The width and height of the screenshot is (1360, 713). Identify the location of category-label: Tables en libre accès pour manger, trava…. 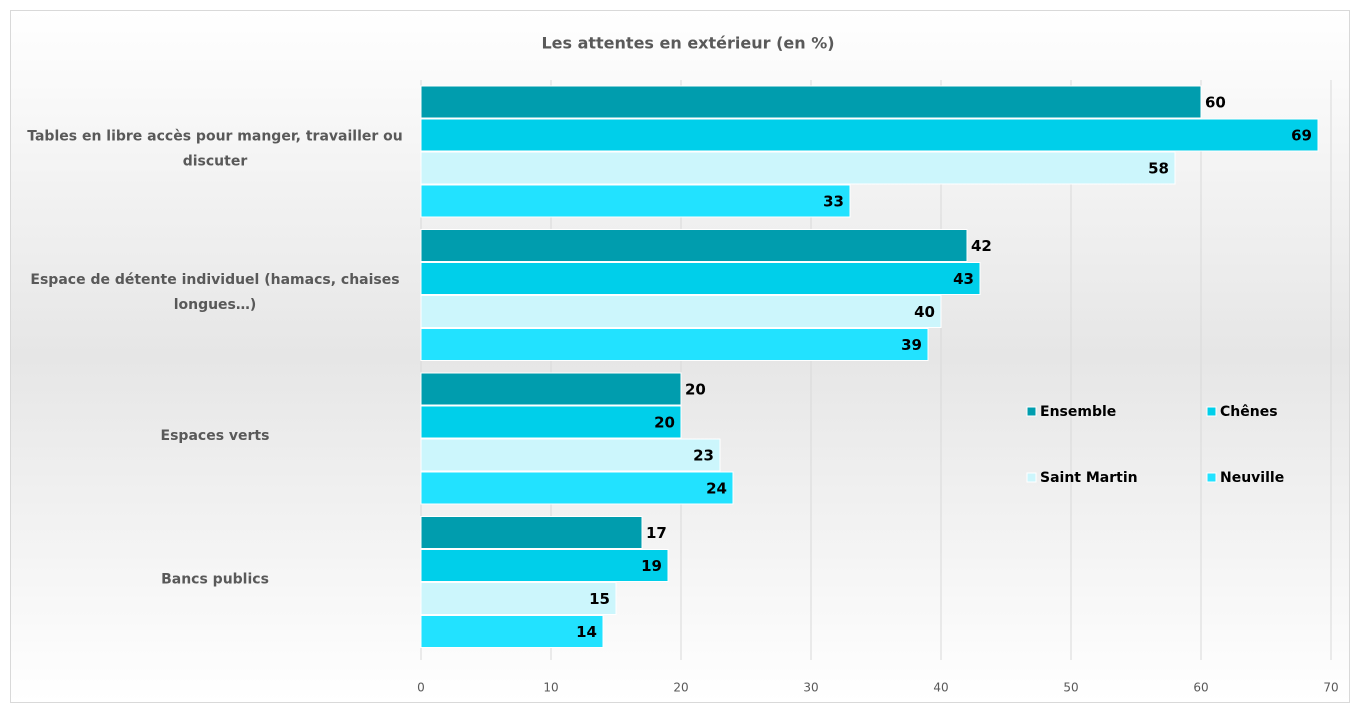
(215, 149).